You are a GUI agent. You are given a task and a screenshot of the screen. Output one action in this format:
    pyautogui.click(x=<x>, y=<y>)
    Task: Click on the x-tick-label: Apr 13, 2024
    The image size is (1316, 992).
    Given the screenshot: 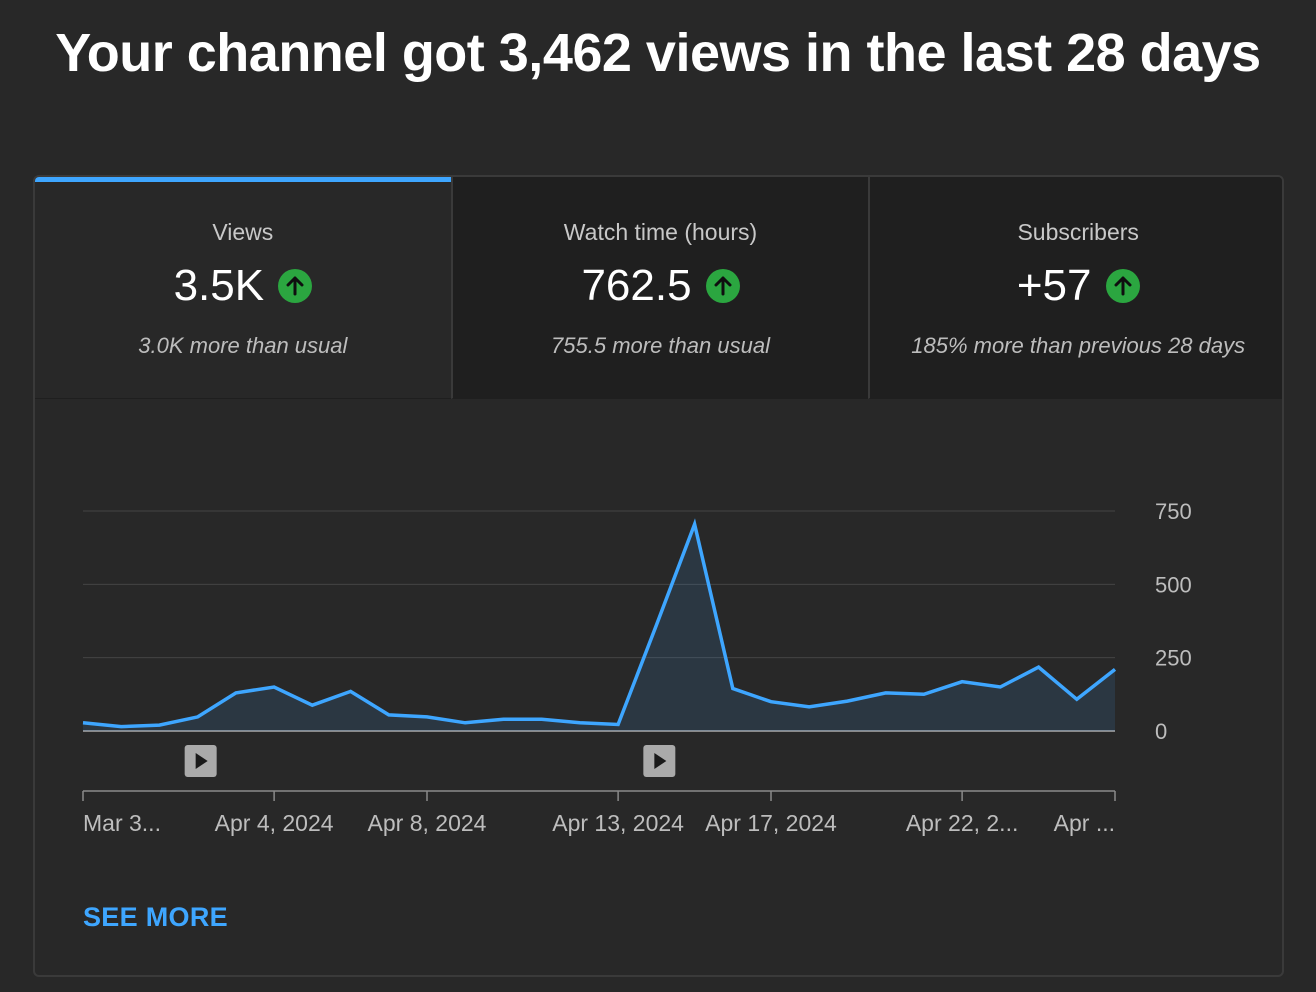 What is the action you would take?
    pyautogui.click(x=618, y=823)
    